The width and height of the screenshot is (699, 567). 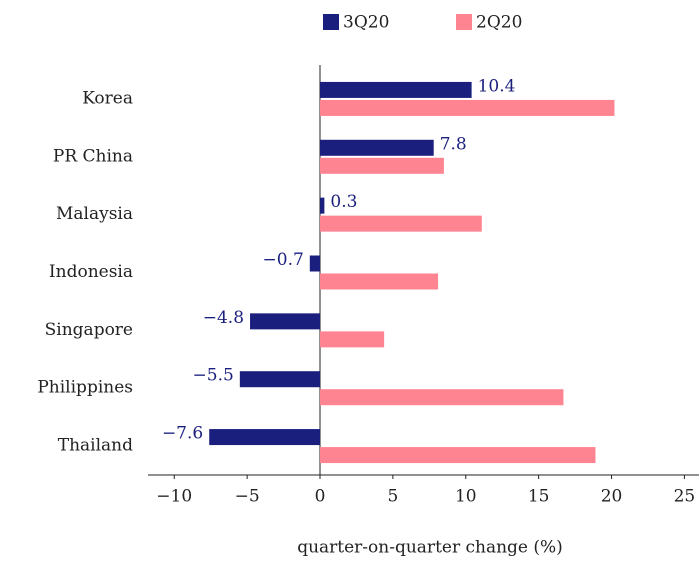 I want to click on category-label: Philippines, so click(x=85, y=388).